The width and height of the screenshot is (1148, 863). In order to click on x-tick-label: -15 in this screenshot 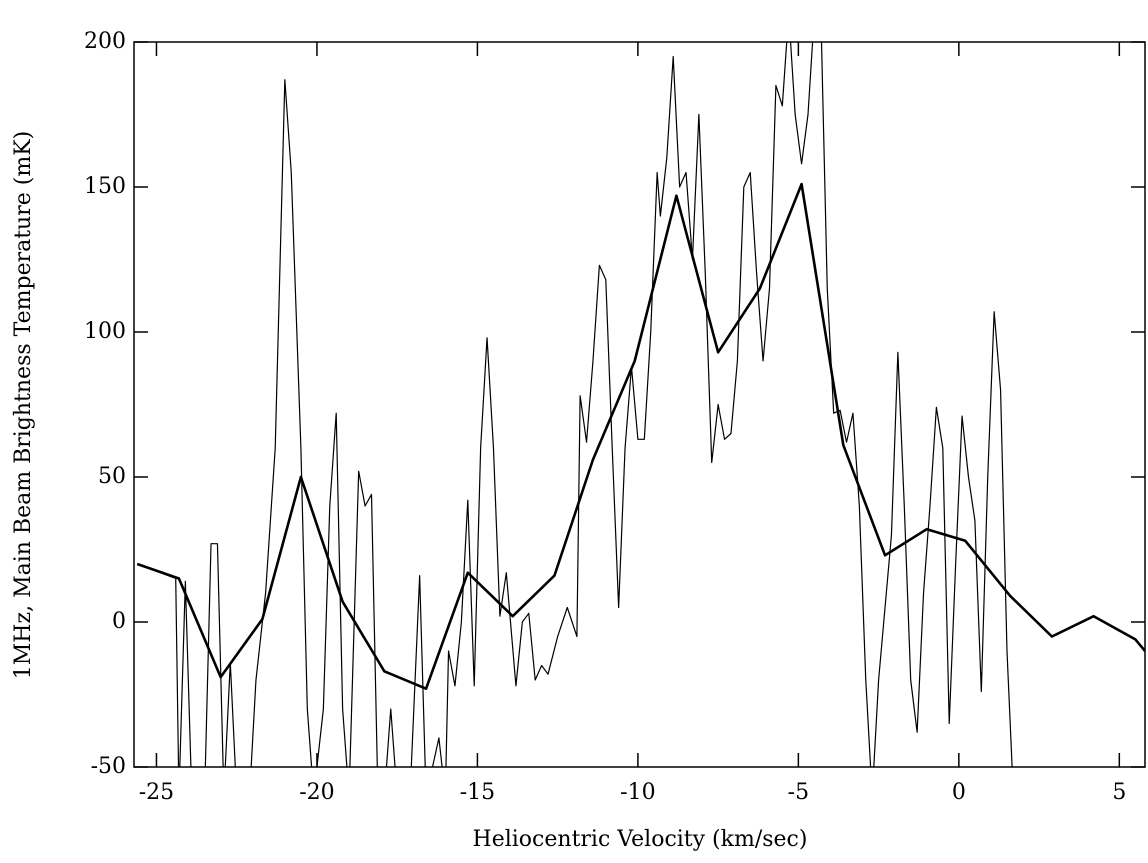, I will do `click(477, 792)`.